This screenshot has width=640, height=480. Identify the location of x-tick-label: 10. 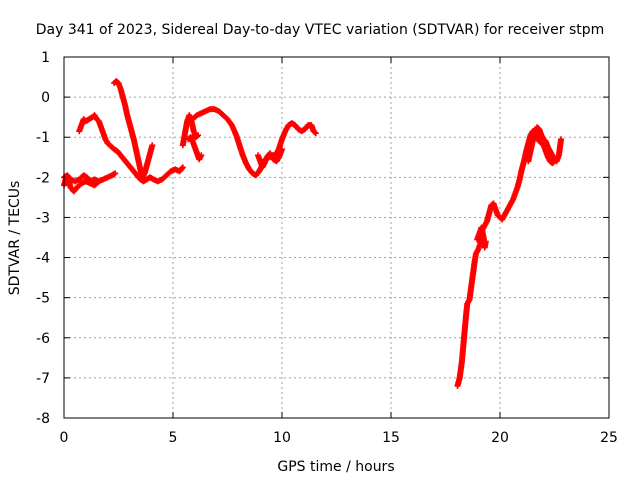
(282, 438).